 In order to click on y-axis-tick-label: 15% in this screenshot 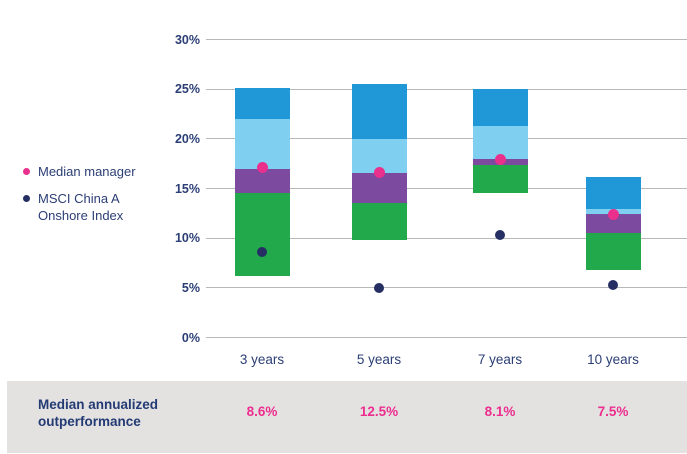, I will do `click(187, 188)`.